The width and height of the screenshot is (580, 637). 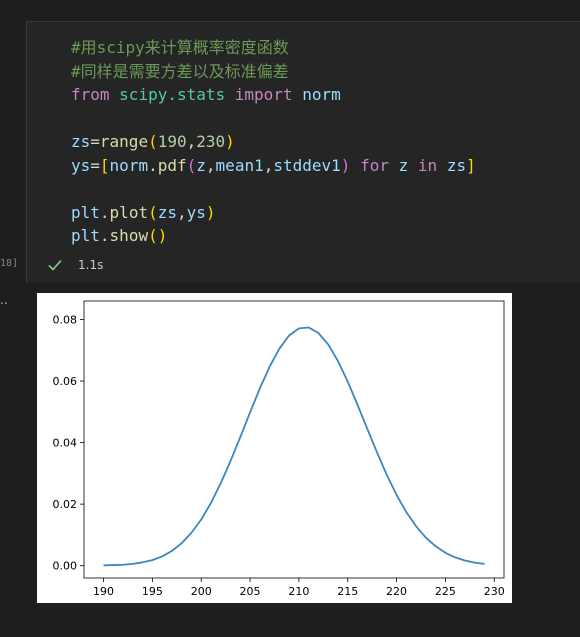 I want to click on y-tick-label: 0.08, so click(x=65, y=319).